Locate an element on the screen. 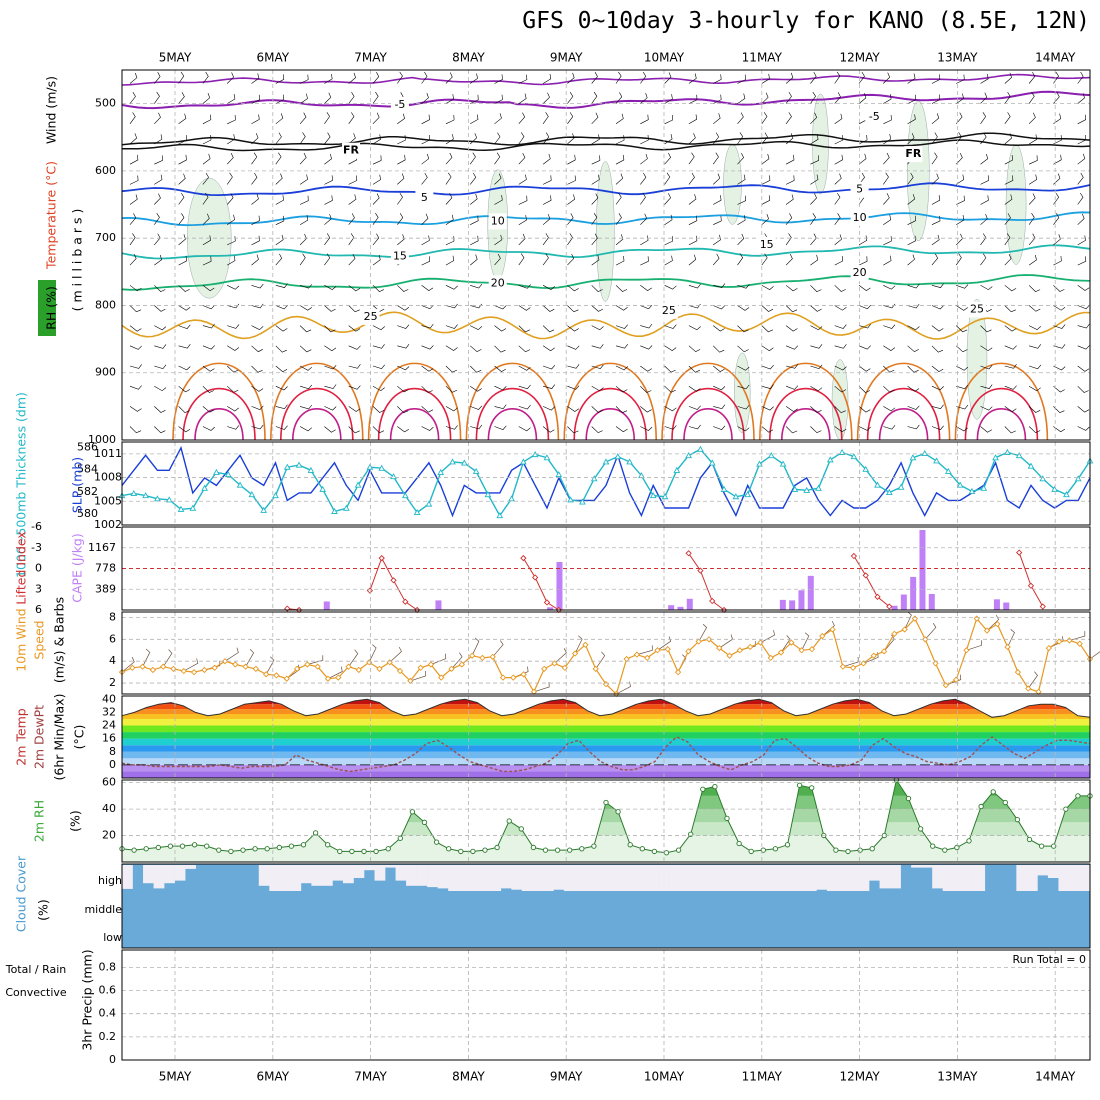  slp-line is located at coordinates (606, 481).